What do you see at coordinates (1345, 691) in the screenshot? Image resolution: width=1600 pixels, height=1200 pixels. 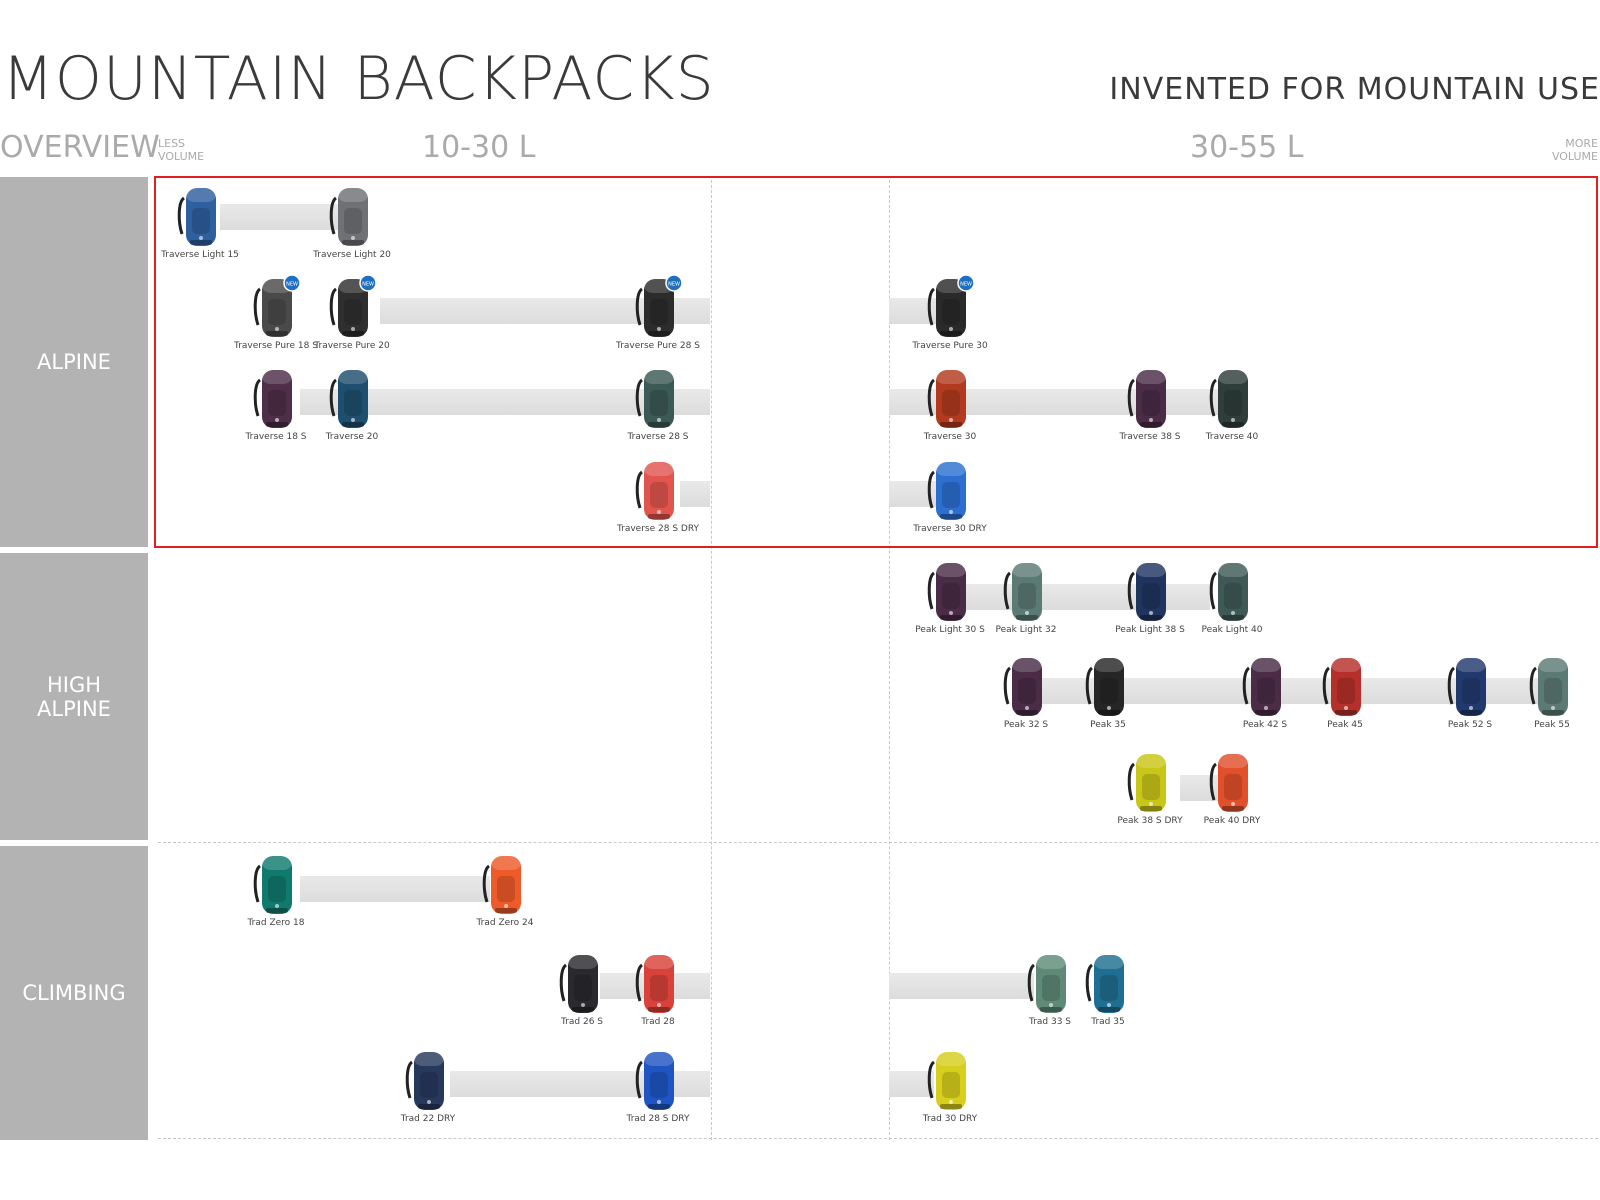 I see `backpack-item: Peak 45` at bounding box center [1345, 691].